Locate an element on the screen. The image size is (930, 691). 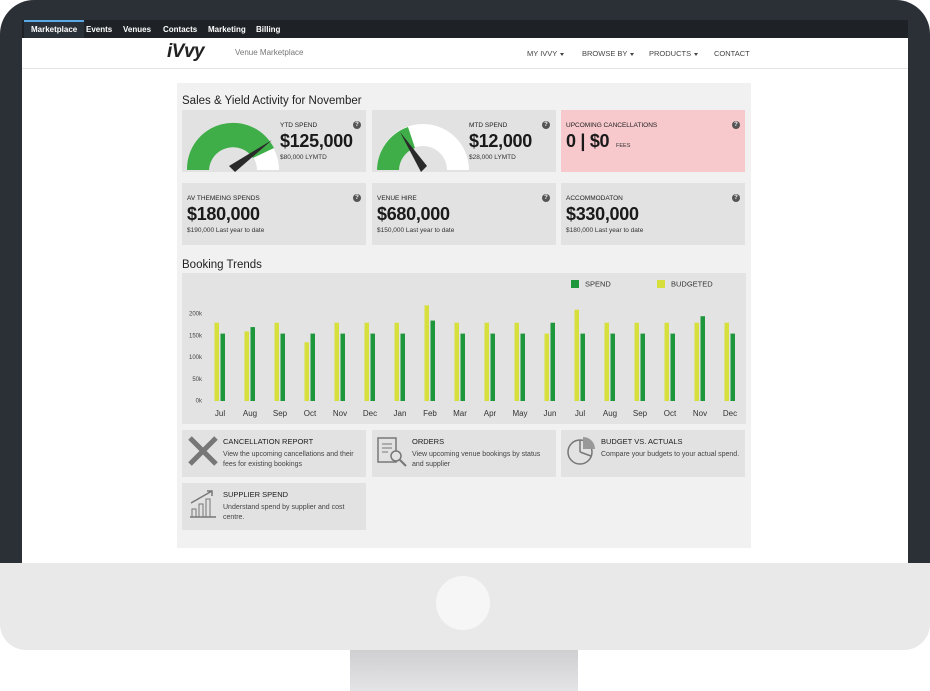
chart-title: Booking Trends is located at coordinates (222, 265).